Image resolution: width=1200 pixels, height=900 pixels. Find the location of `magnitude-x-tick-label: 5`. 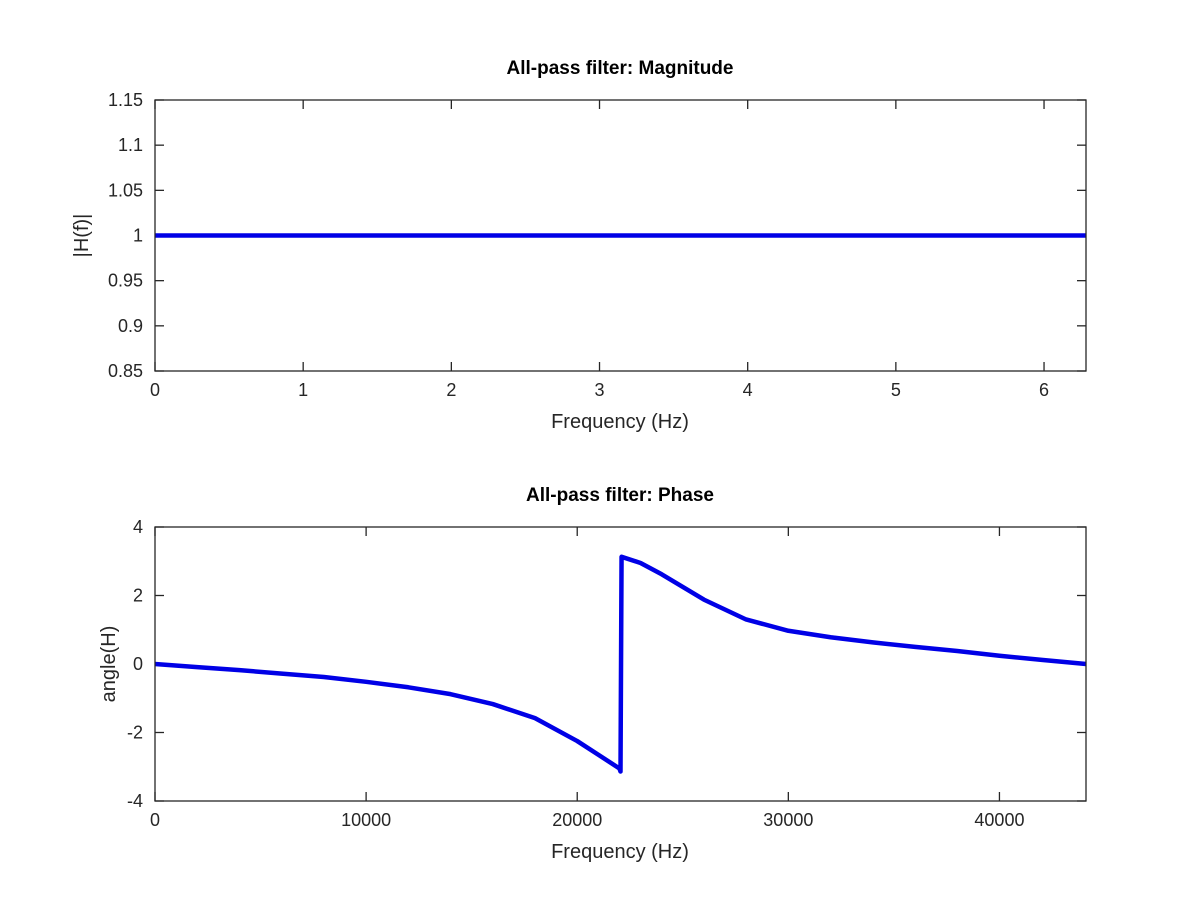

magnitude-x-tick-label: 5 is located at coordinates (896, 390).